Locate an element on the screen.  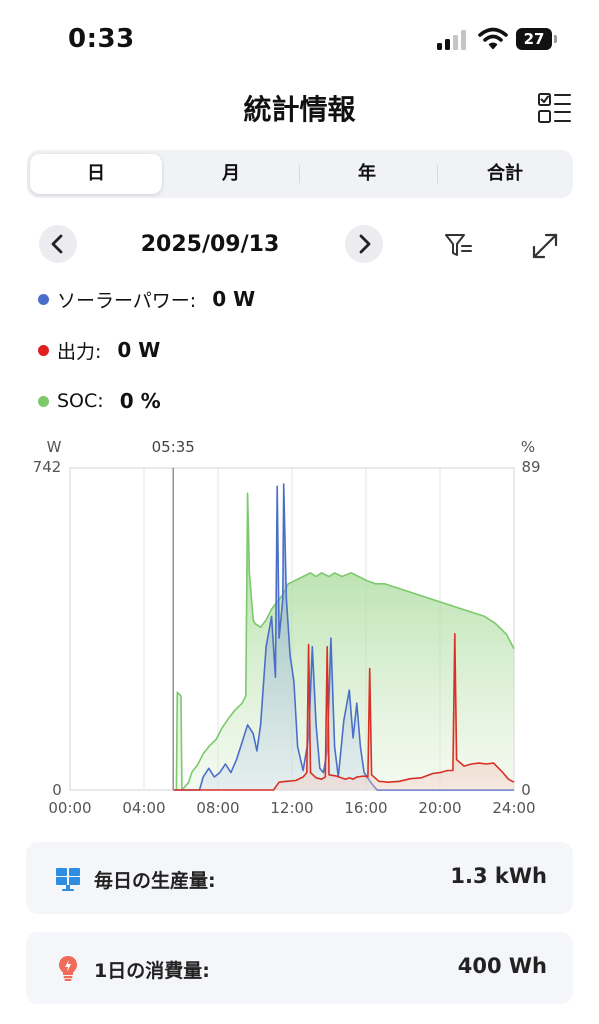
status-time: 0:33 is located at coordinates (101, 39).